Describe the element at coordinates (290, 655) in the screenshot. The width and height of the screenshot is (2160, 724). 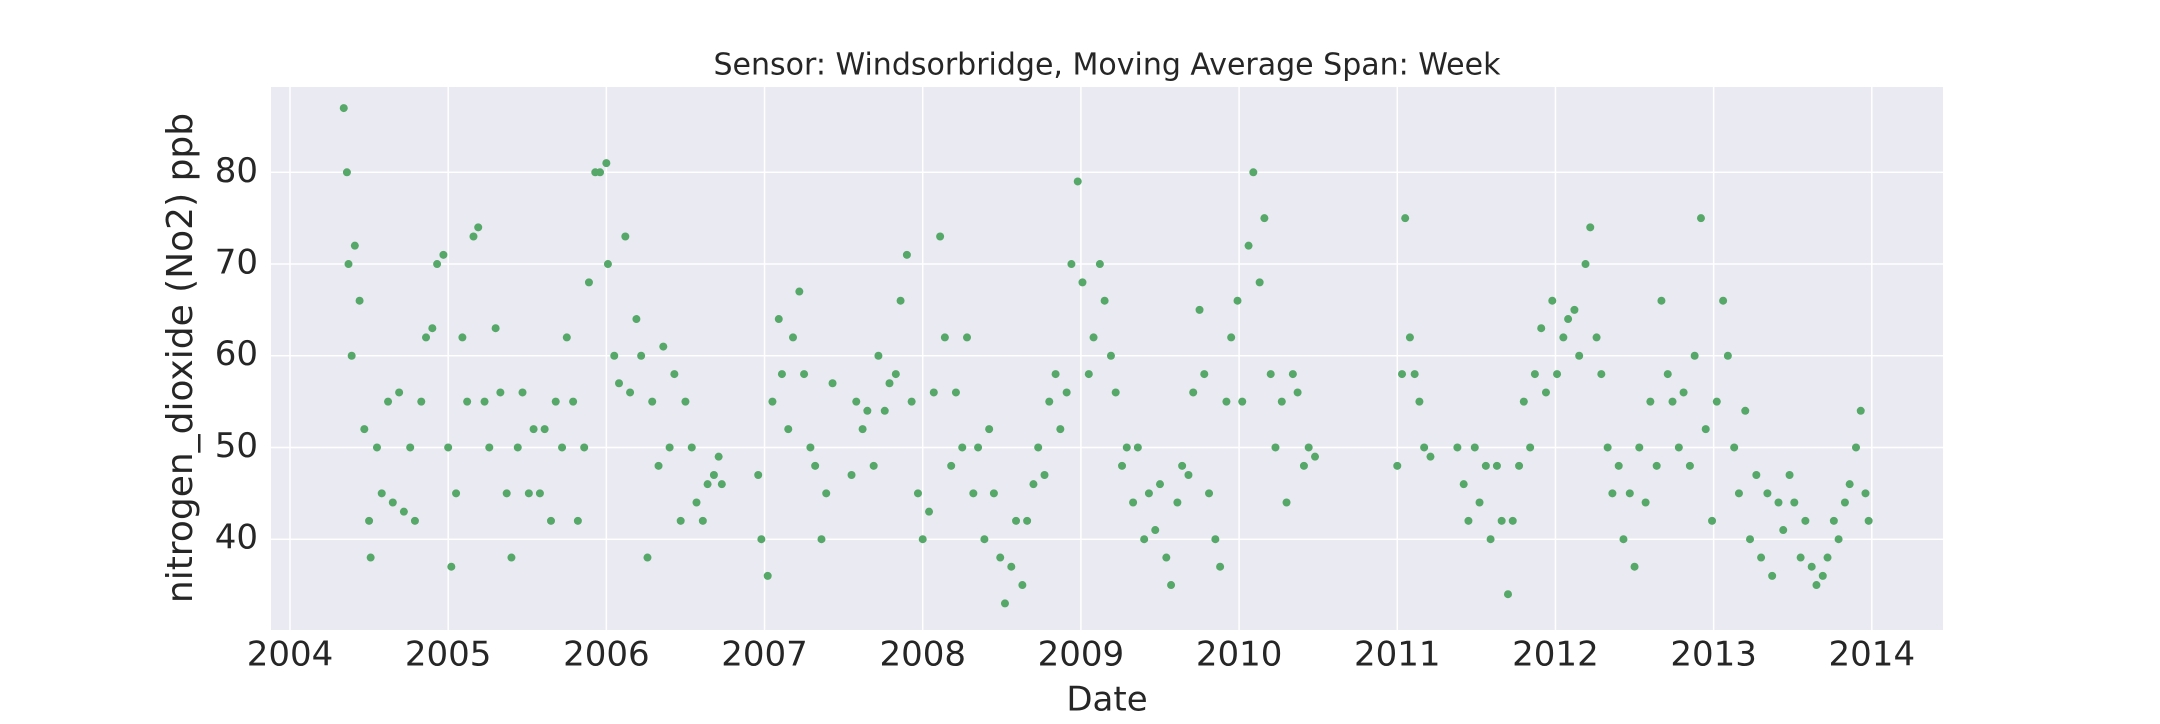
I see `x-tick-label: 2004` at that location.